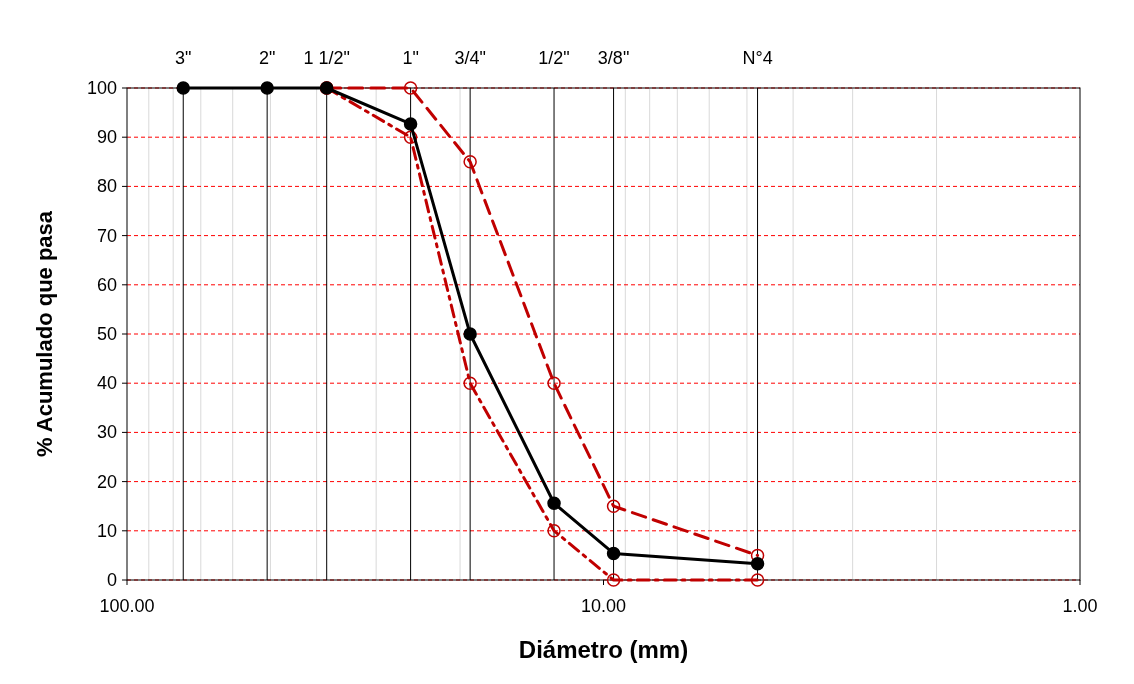 The height and width of the screenshot is (684, 1134). What do you see at coordinates (106, 137) in the screenshot?
I see `y-tick-label: 90` at bounding box center [106, 137].